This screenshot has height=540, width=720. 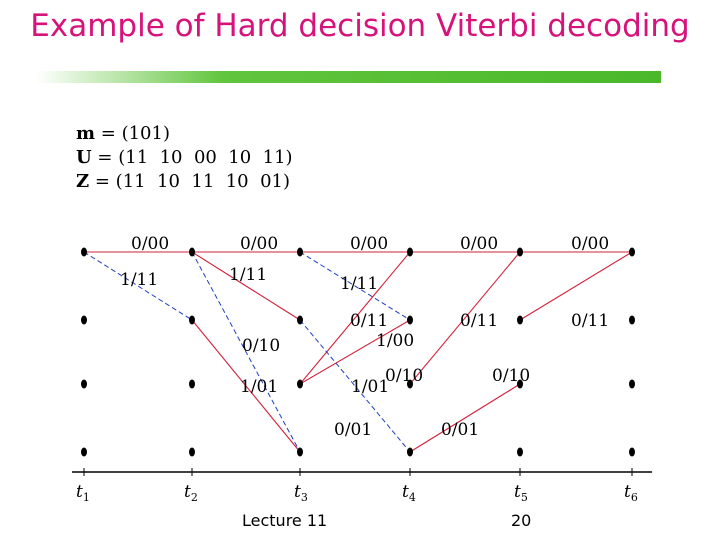 I want to click on equation-var: m, so click(x=86, y=133).